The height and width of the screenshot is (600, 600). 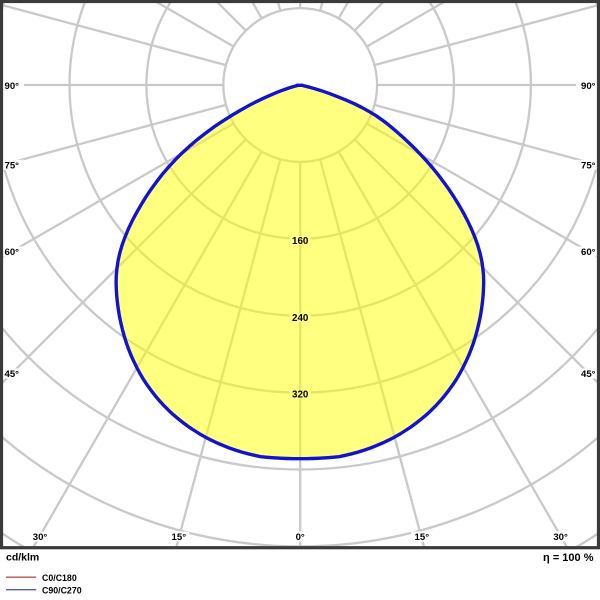 I want to click on svg-text: η = 100 %, so click(x=568, y=558).